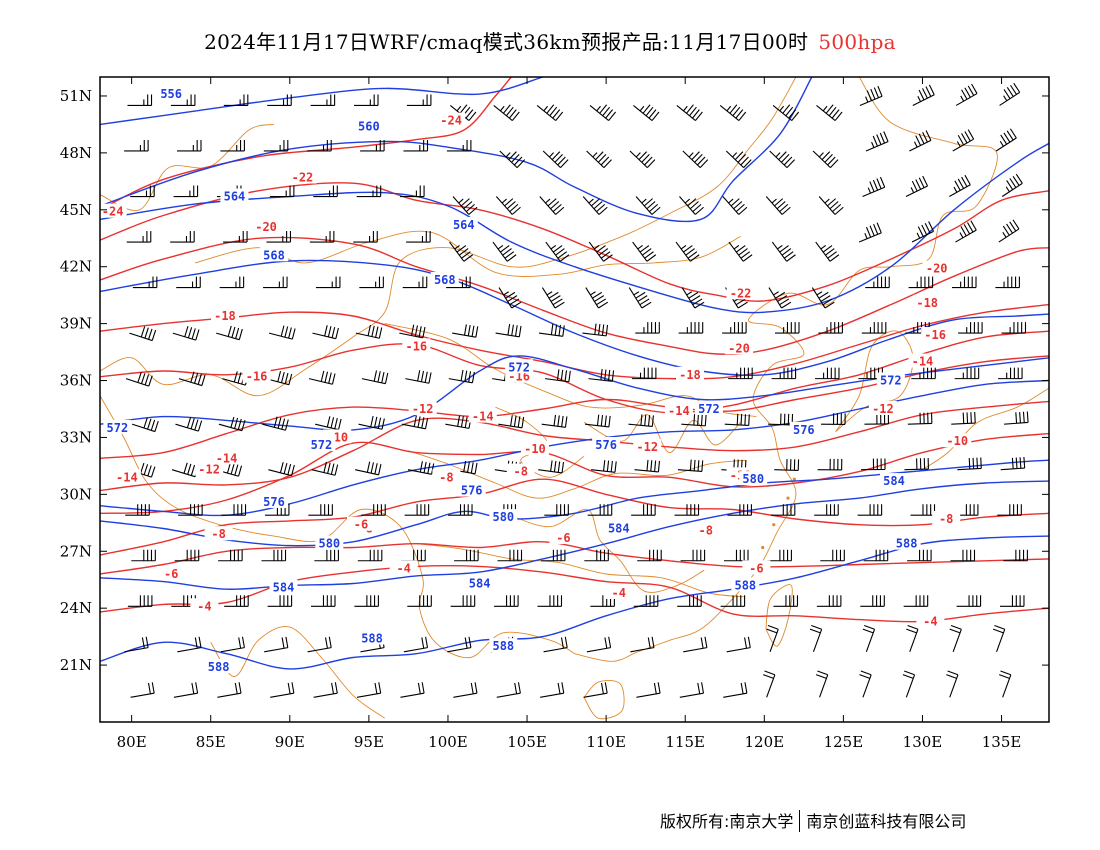 This screenshot has height=850, width=1100. What do you see at coordinates (1002, 742) in the screenshot?
I see `lon-tick-label: 135E` at bounding box center [1002, 742].